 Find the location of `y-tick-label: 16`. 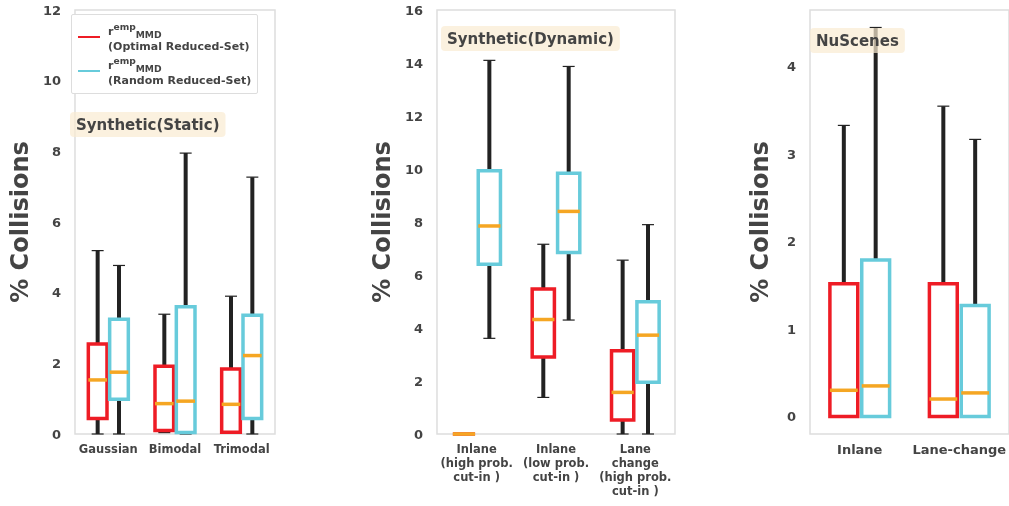

y-tick-label: 16 is located at coordinates (413, 10).